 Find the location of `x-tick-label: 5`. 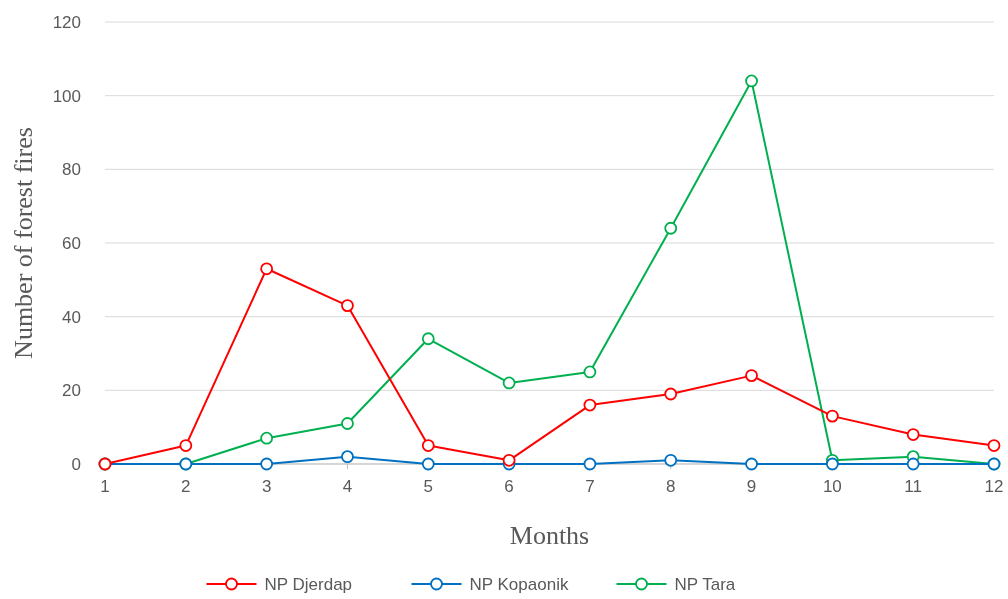

x-tick-label: 5 is located at coordinates (428, 486).